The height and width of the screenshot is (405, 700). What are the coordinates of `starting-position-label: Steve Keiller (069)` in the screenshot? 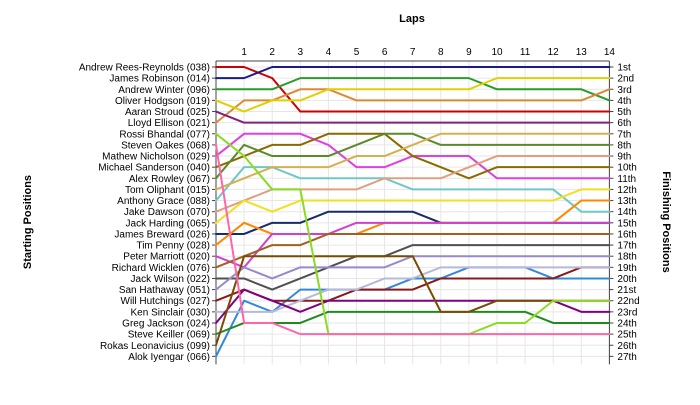 It's located at (169, 335).